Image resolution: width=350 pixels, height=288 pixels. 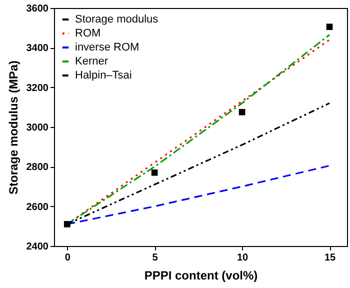 What do you see at coordinates (37, 168) in the screenshot?
I see `y-tick-label: 2800` at bounding box center [37, 168].